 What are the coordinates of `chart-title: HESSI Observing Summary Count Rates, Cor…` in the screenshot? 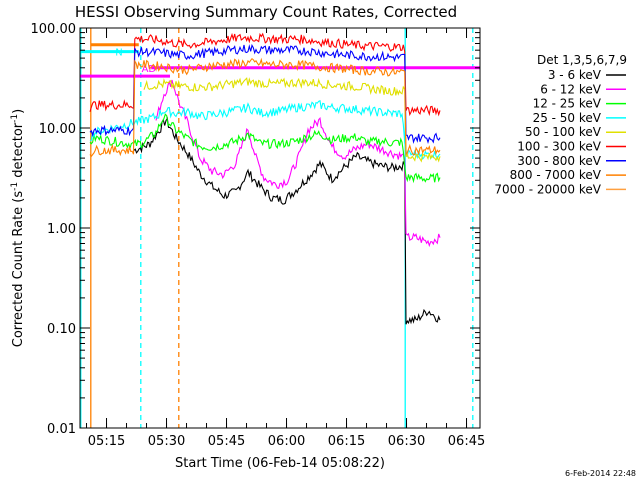 It's located at (266, 12).